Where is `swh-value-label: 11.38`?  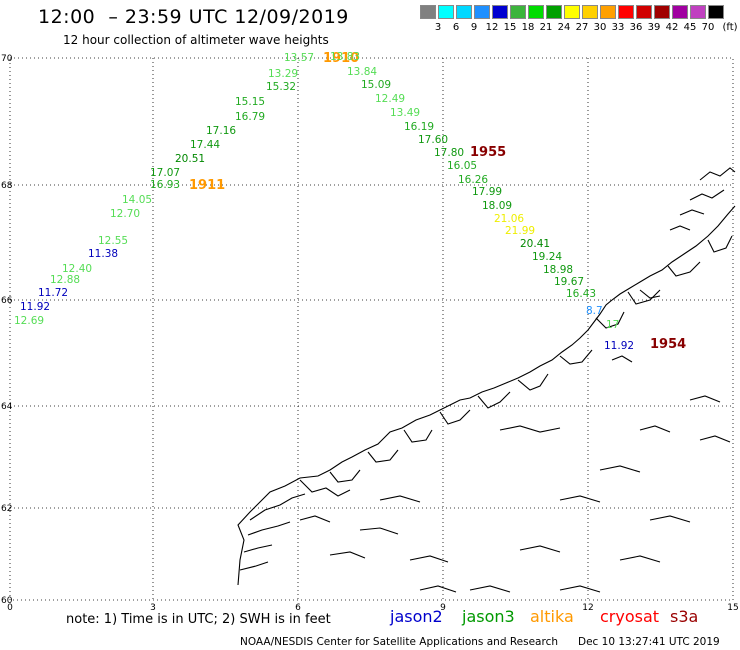
swh-value-label: 11.38 is located at coordinates (103, 254).